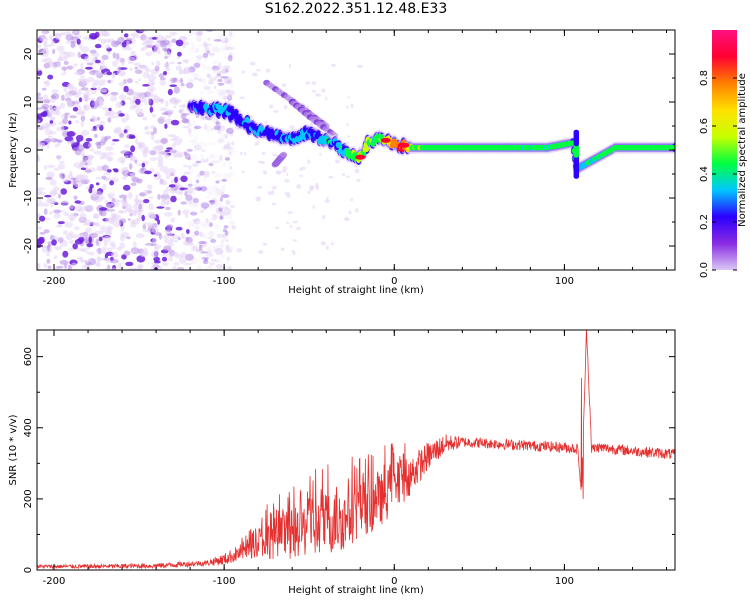  Describe the element at coordinates (430, 136) in the screenshot. I see `signal-halo` at that location.